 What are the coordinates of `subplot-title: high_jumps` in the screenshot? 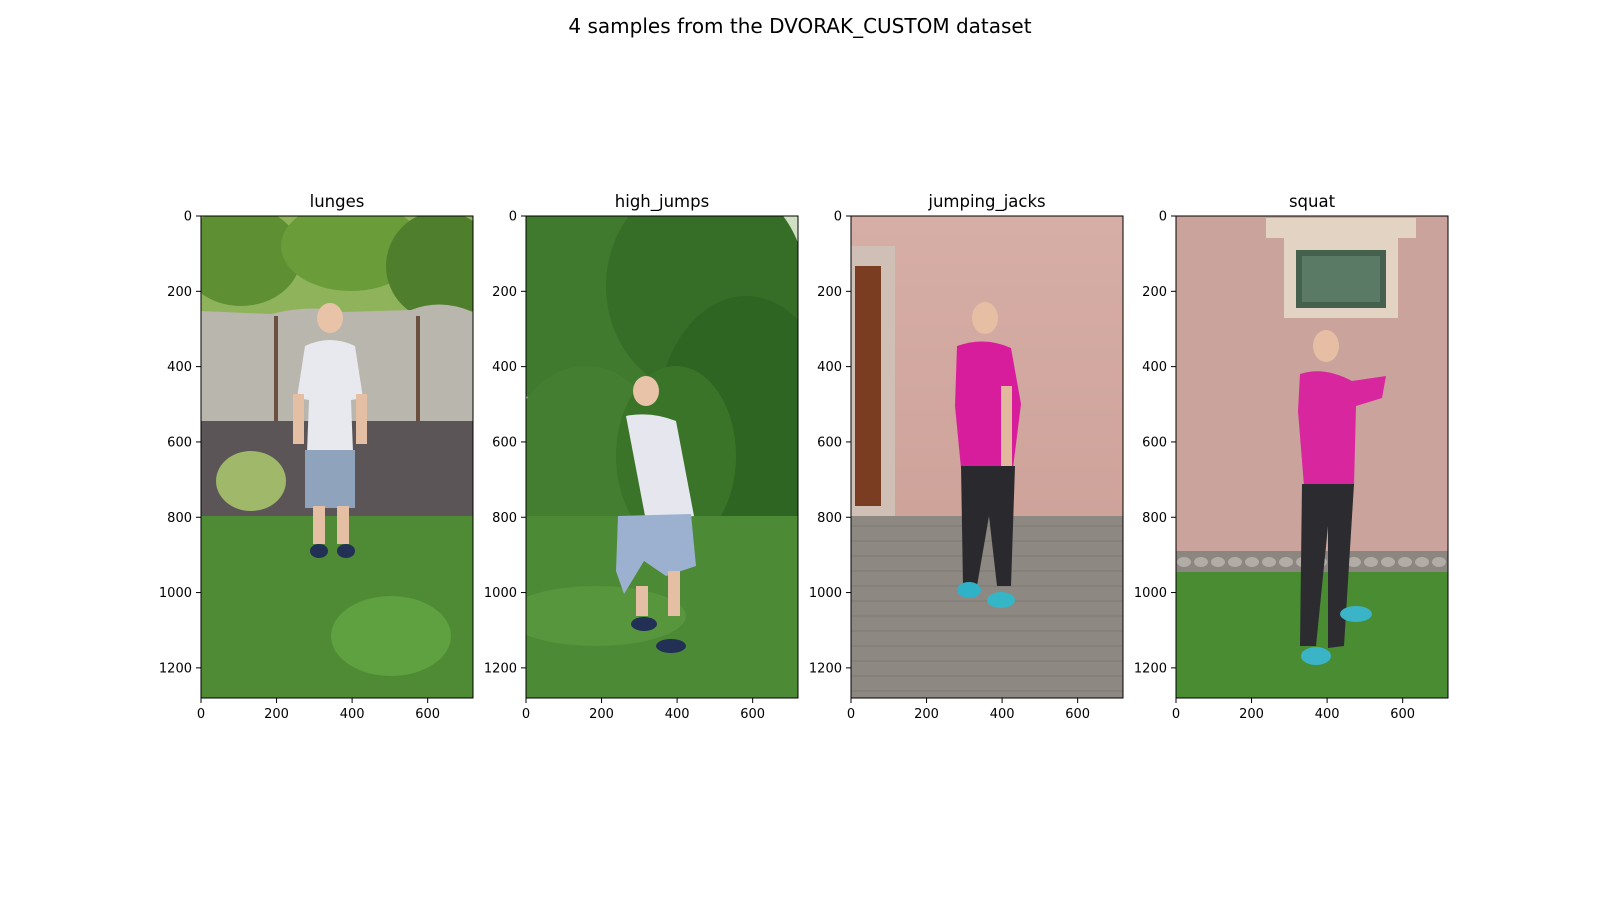 It's located at (662, 202).